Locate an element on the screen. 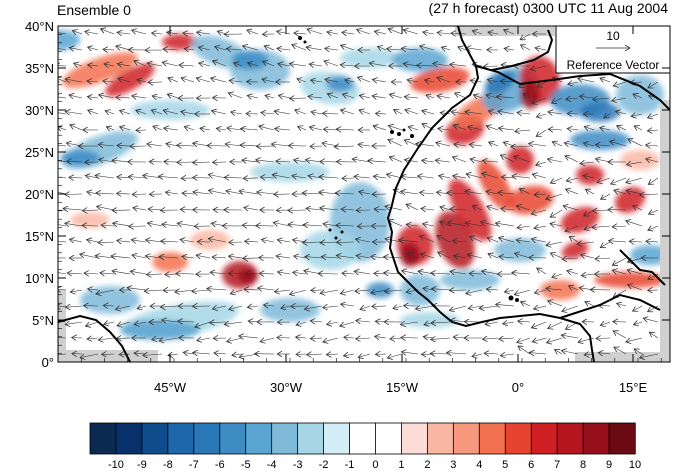 This screenshot has width=673, height=471. colorbar-label: -6 is located at coordinates (220, 465).